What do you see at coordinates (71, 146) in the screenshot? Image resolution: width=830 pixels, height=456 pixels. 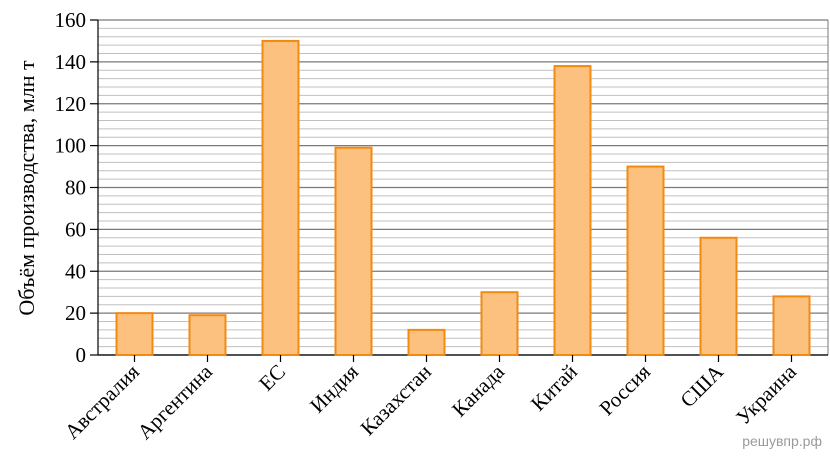 I see `y-tick-label: 100` at bounding box center [71, 146].